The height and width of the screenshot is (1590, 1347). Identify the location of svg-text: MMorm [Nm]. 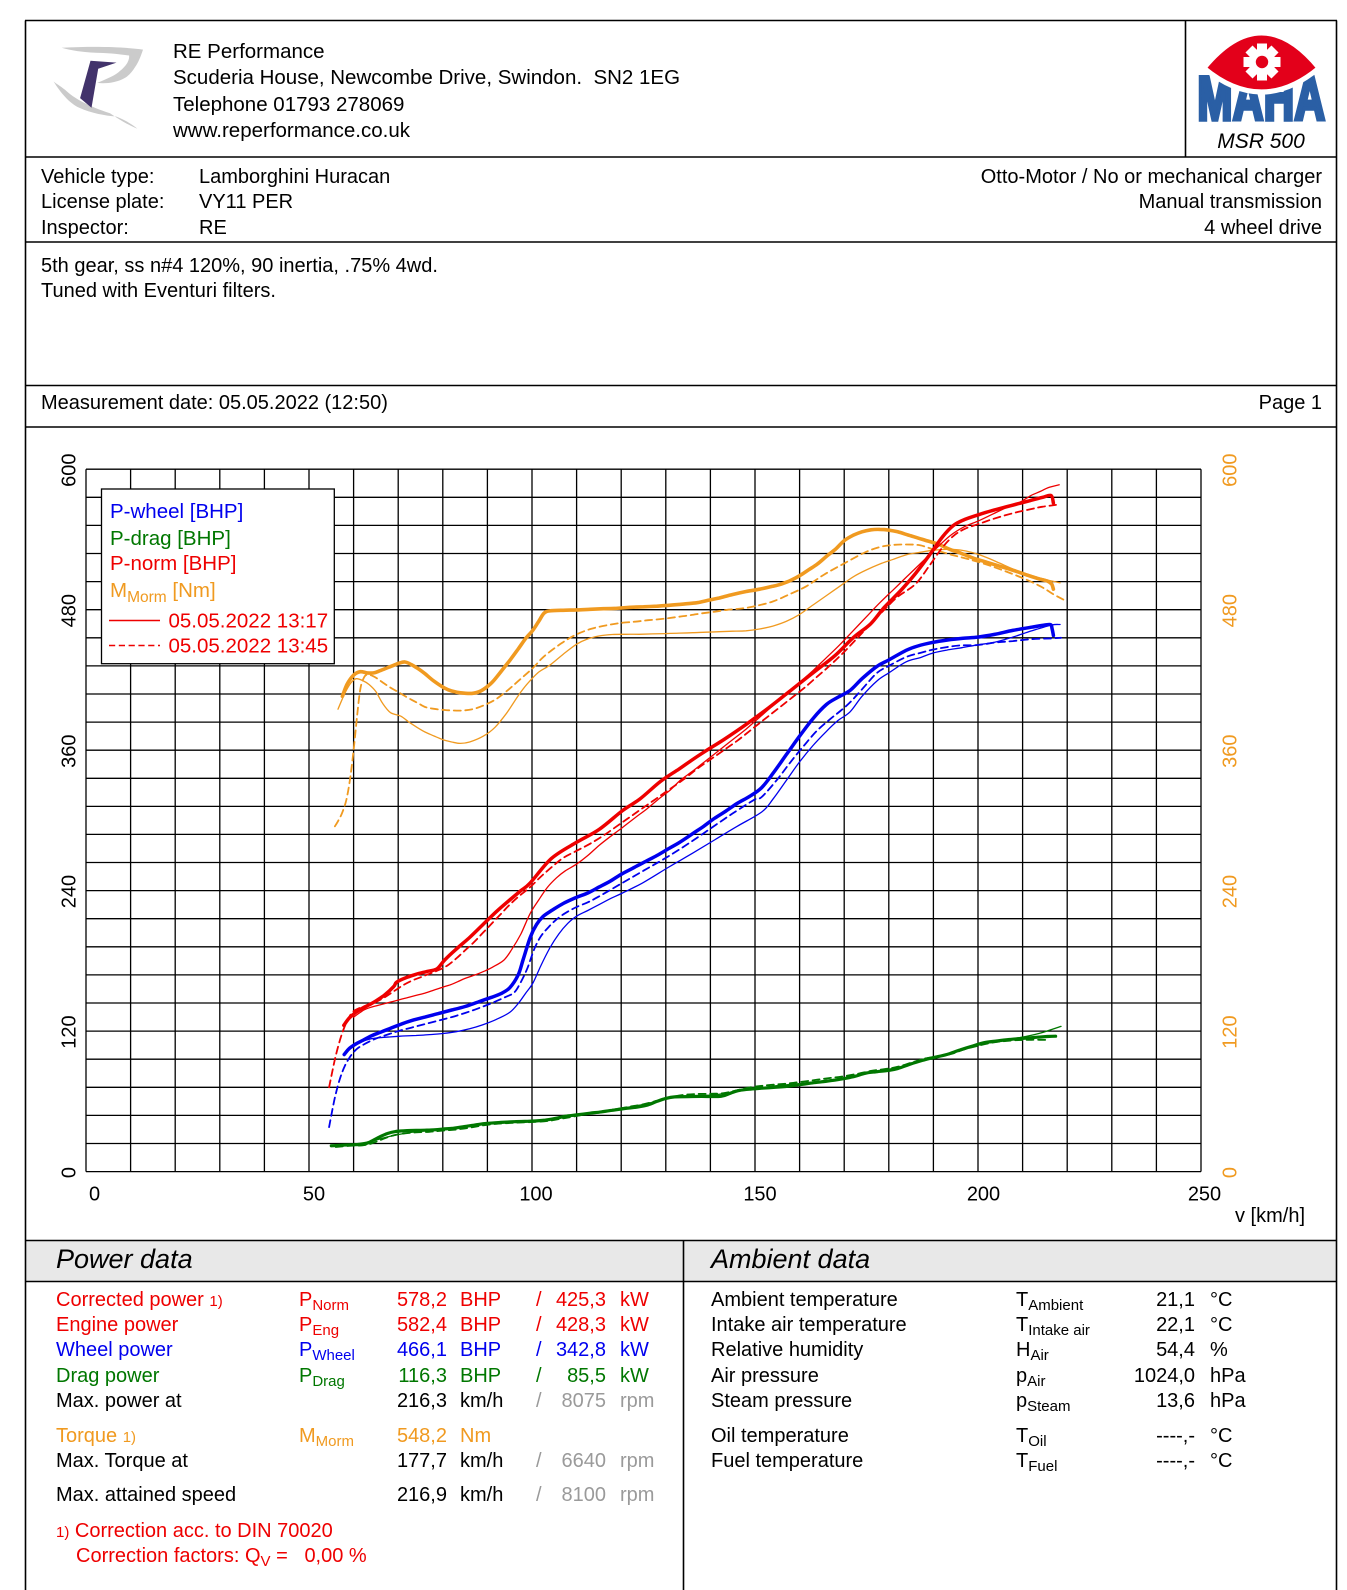
(163, 592).